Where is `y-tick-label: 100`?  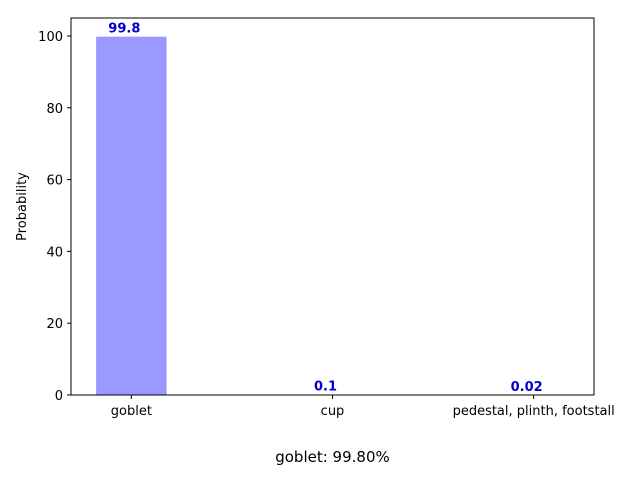
y-tick-label: 100 is located at coordinates (50, 37).